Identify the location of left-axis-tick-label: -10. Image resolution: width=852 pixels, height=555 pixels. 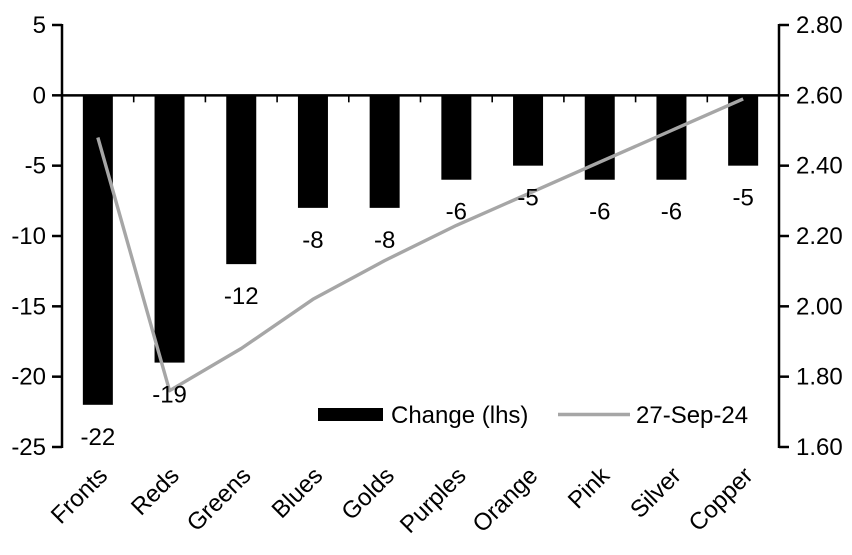
(28, 236).